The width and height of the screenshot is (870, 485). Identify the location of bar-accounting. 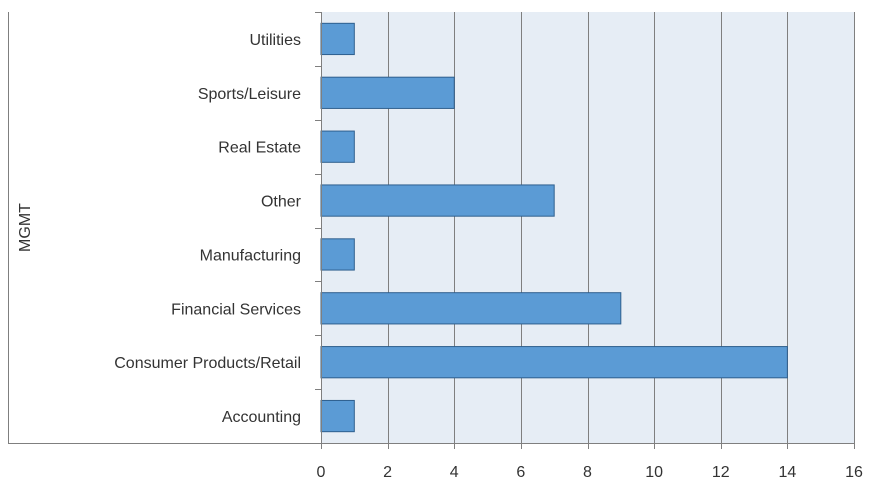
(337, 416).